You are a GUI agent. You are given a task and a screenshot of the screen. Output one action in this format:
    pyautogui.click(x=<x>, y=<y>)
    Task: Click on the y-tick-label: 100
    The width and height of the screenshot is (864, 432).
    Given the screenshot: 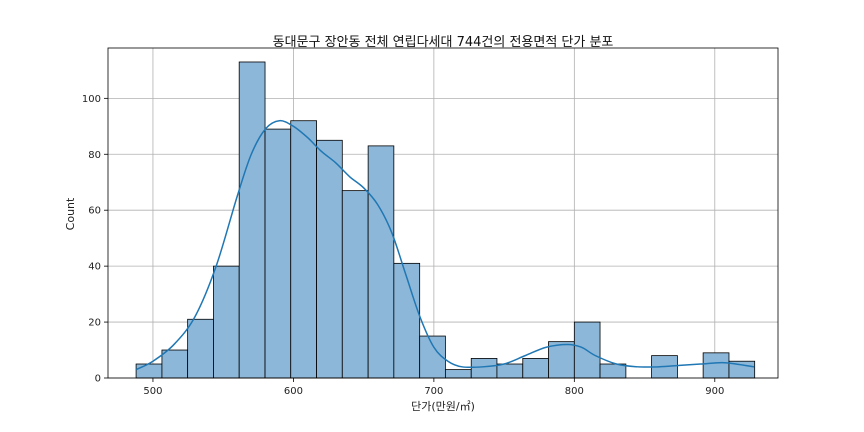 What is the action you would take?
    pyautogui.click(x=91, y=99)
    